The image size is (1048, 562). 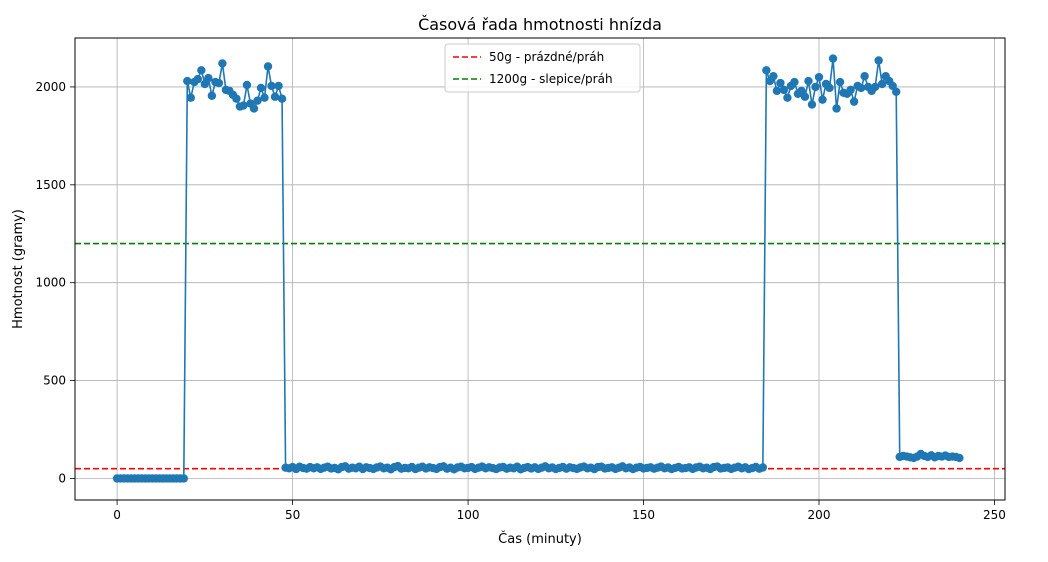 I want to click on legend-label: 1200g - slepice/práh, so click(x=551, y=79).